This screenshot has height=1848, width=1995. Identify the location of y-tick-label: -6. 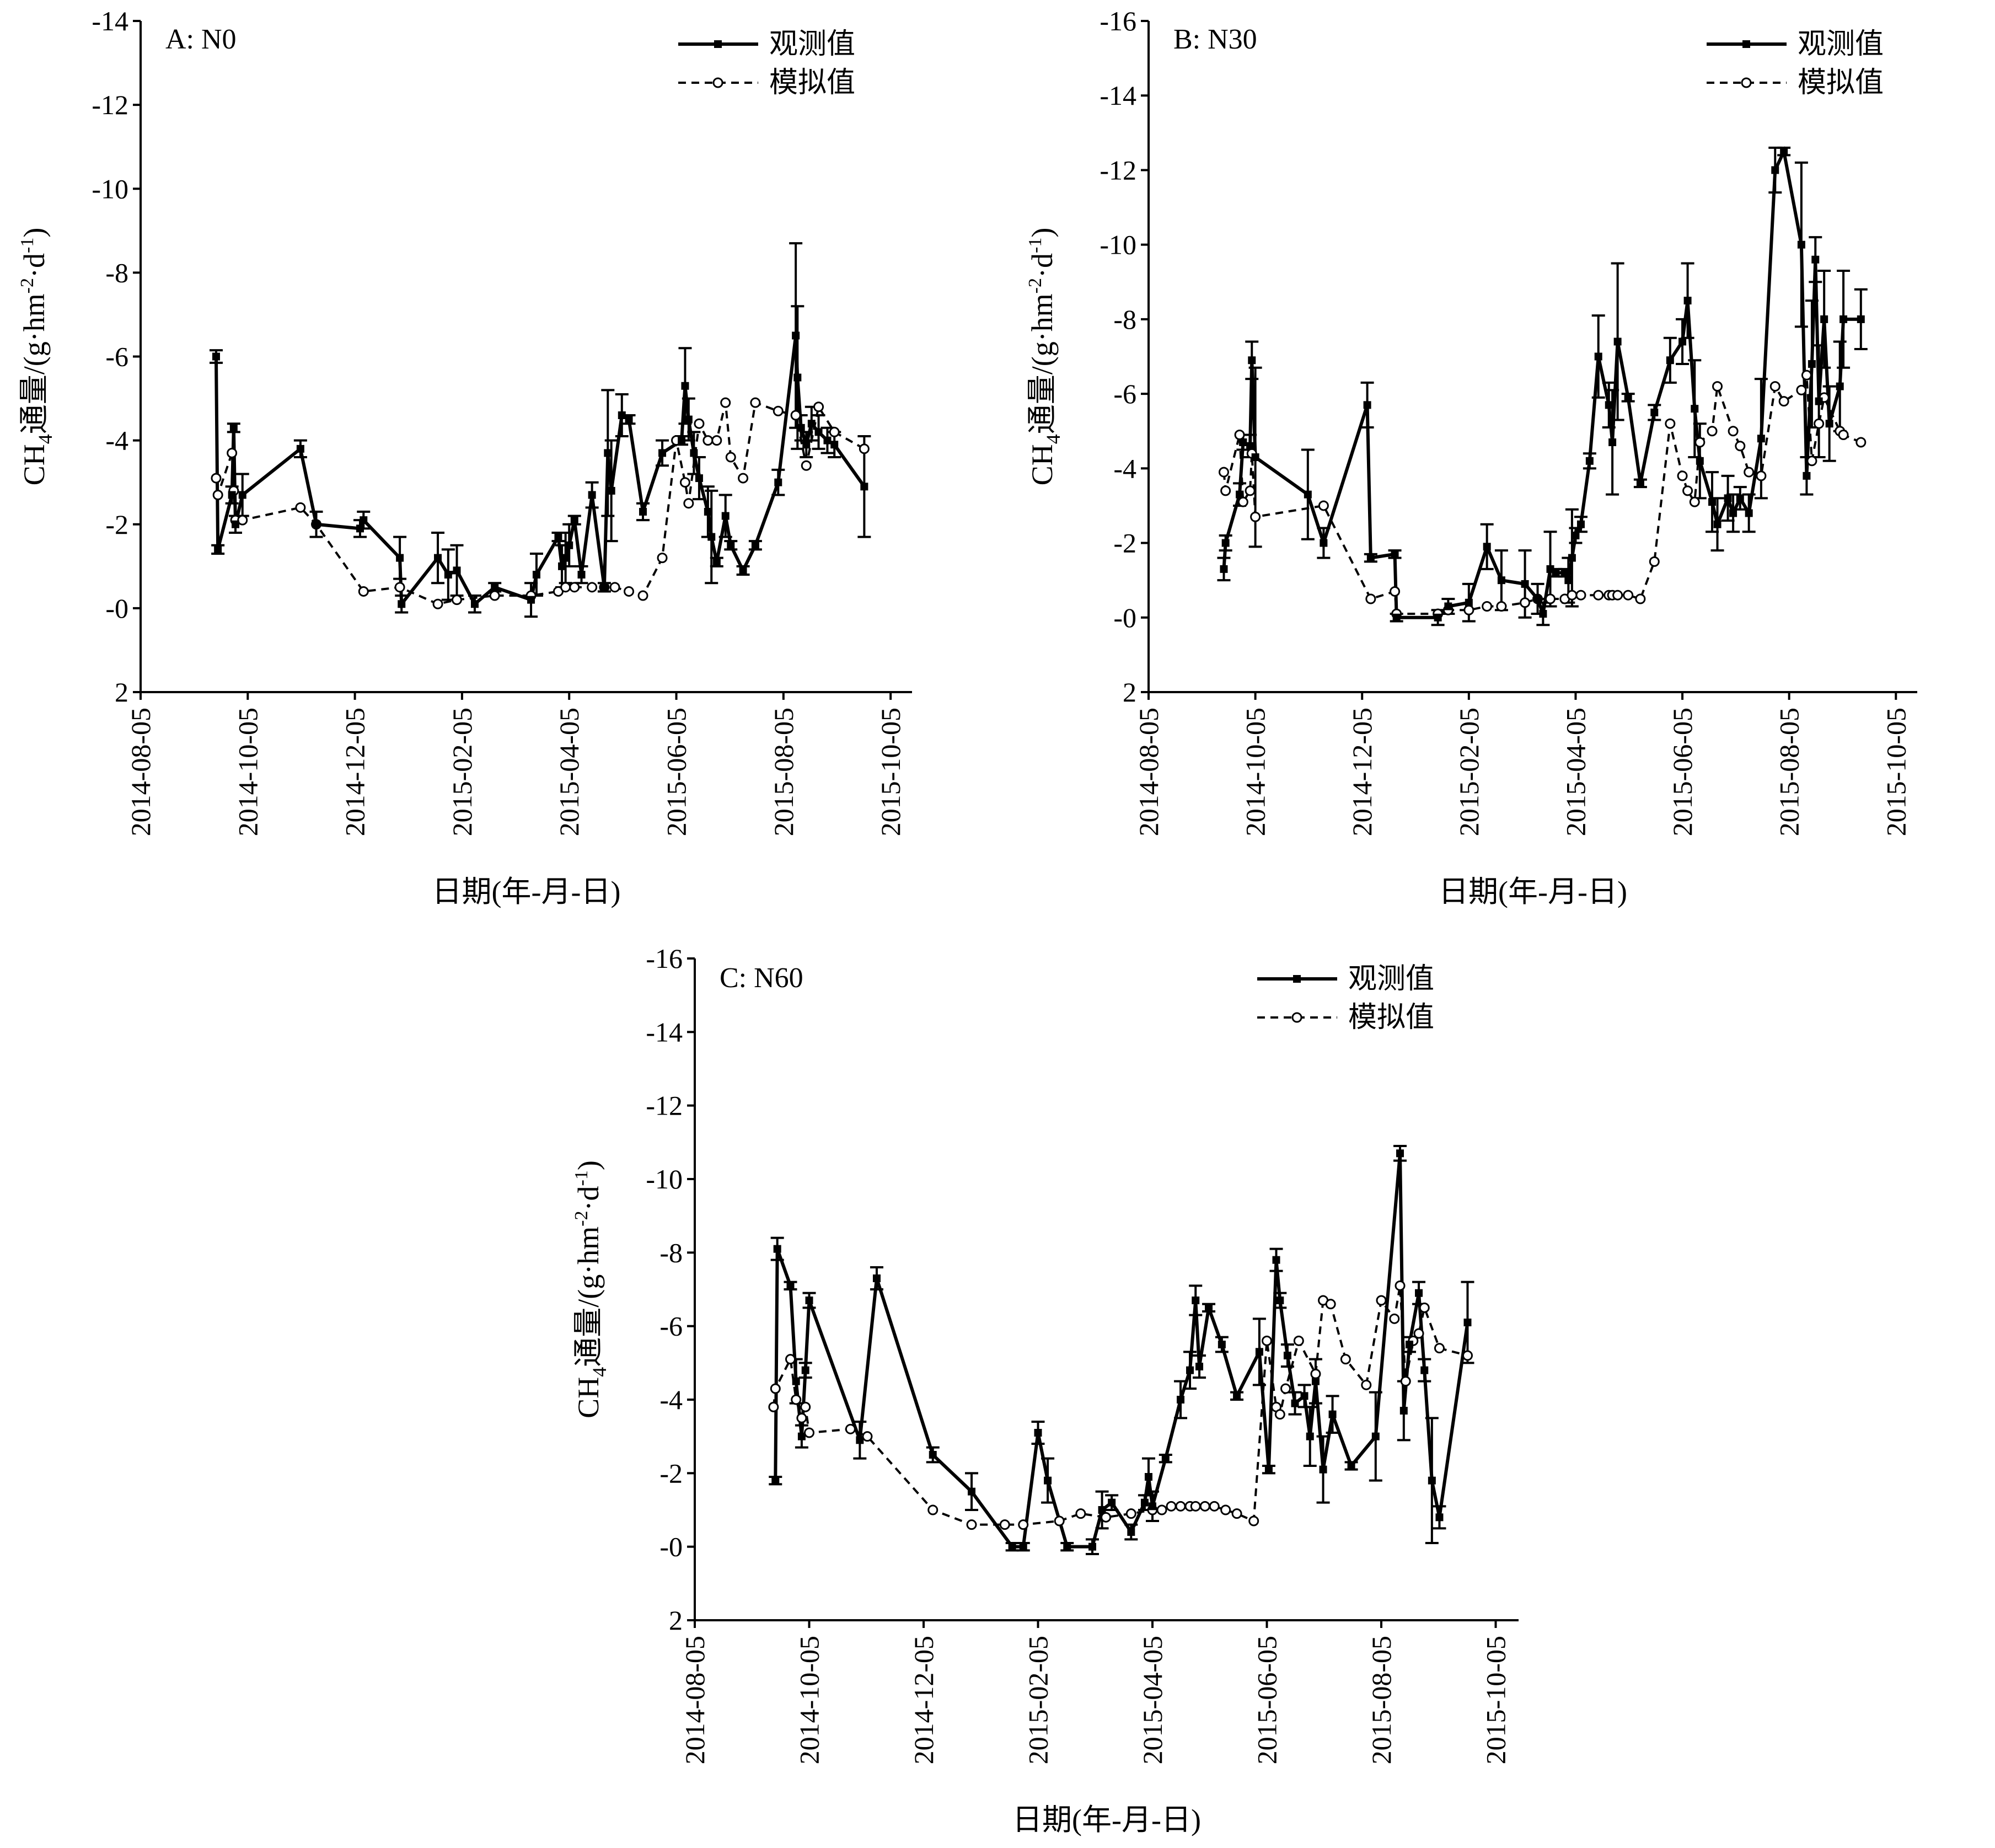
(1124, 393).